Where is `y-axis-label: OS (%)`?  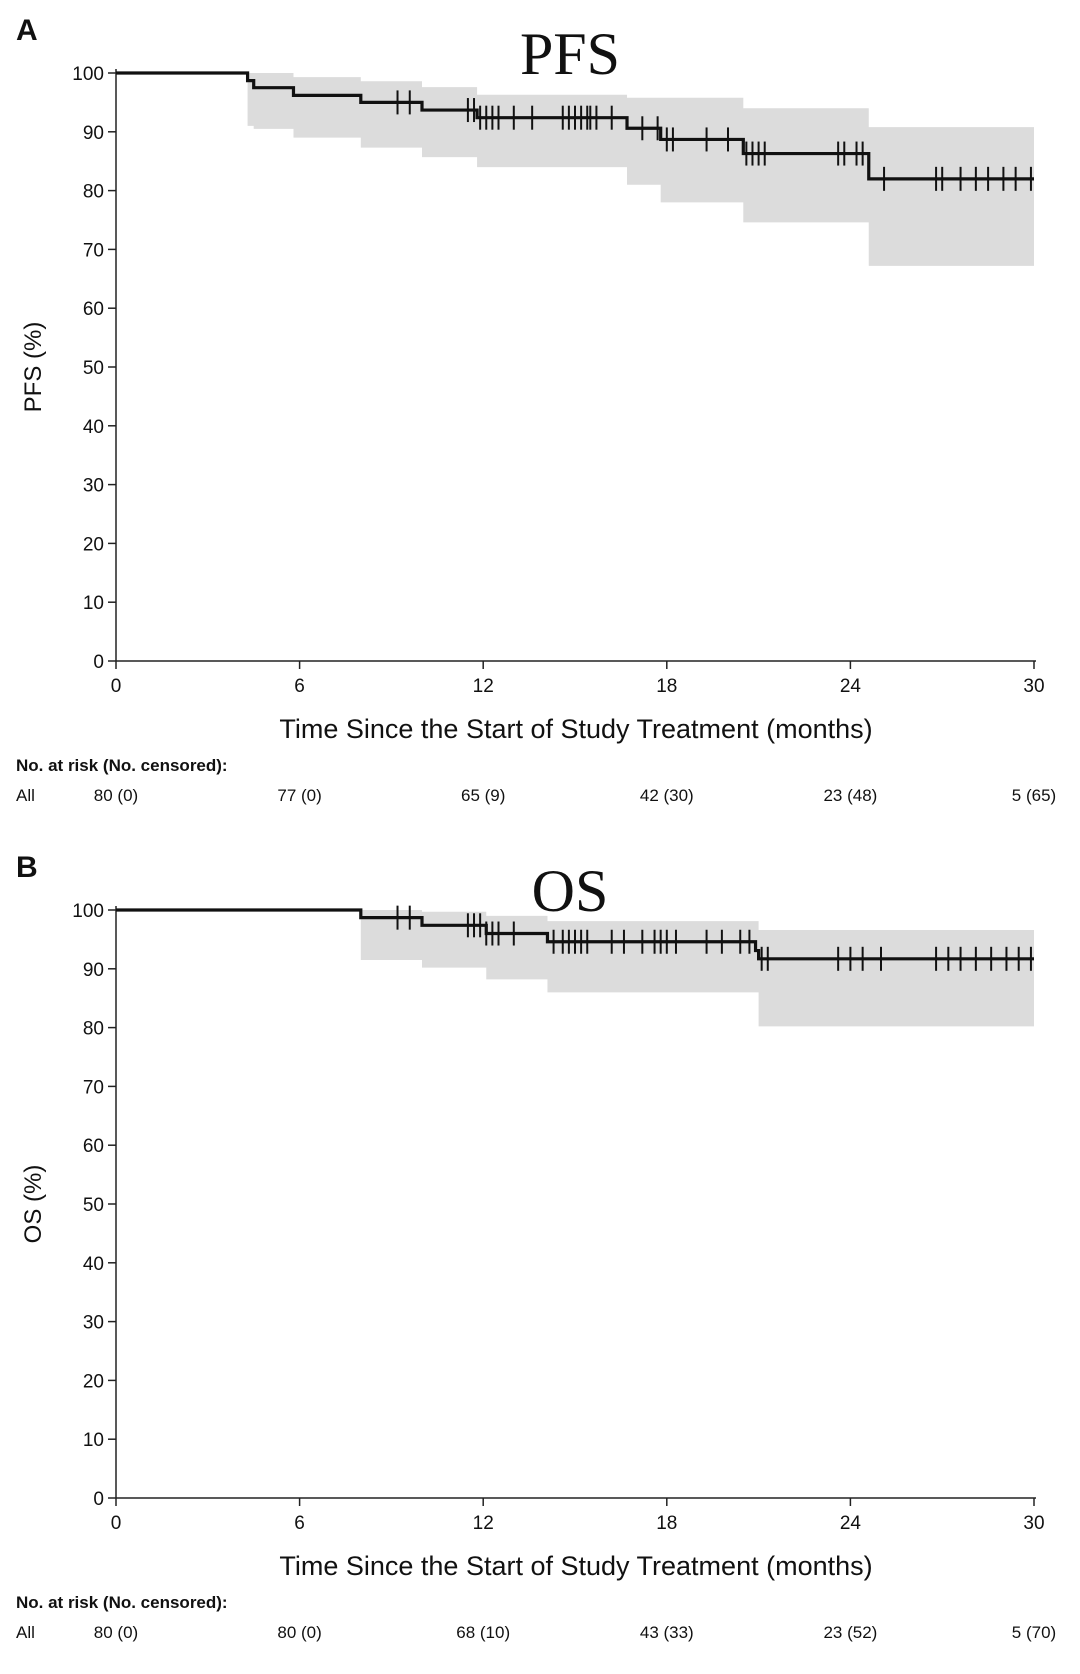
y-axis-label: OS (%) is located at coordinates (33, 1204).